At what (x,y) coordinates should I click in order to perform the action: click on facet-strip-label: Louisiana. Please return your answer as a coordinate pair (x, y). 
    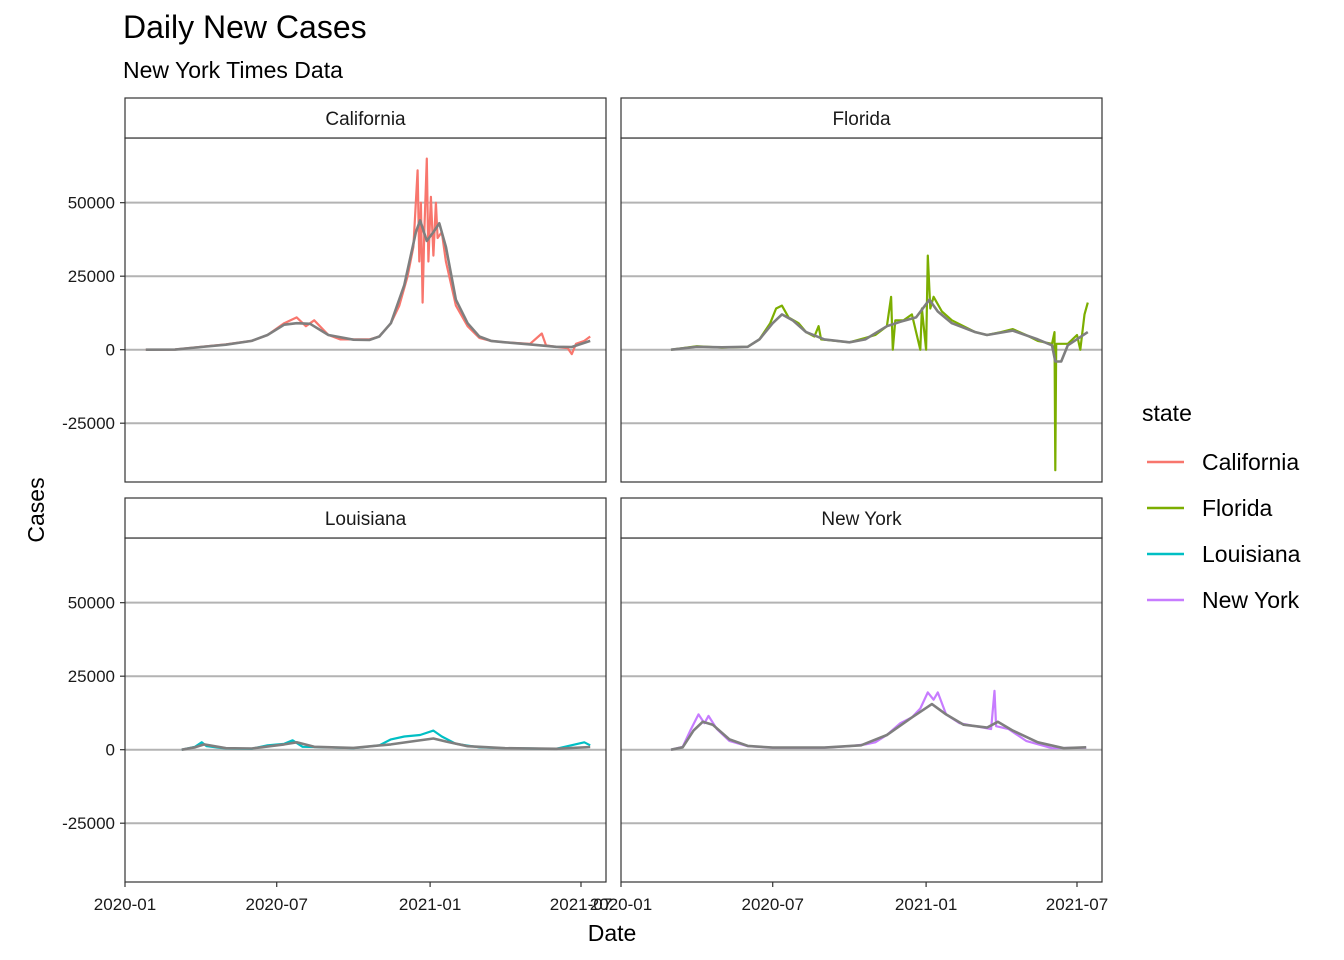
    Looking at the image, I should click on (366, 519).